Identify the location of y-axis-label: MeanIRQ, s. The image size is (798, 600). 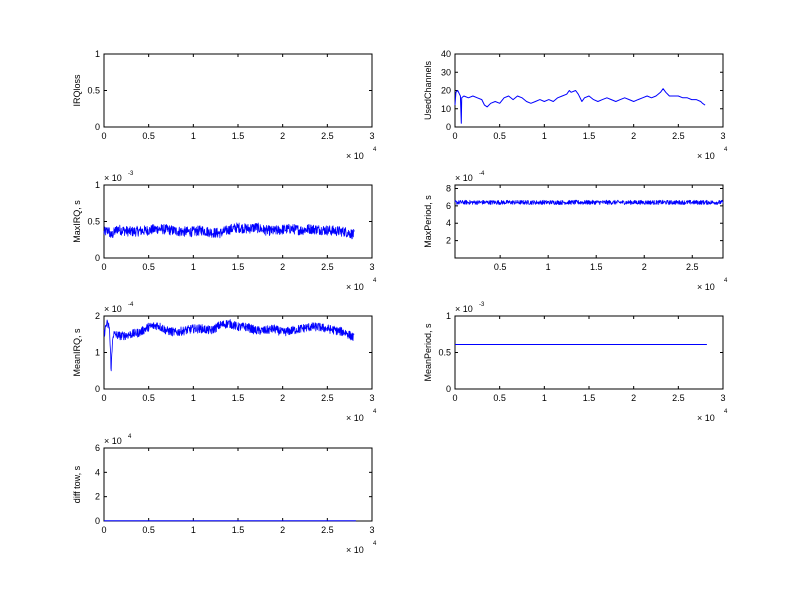
(77, 352).